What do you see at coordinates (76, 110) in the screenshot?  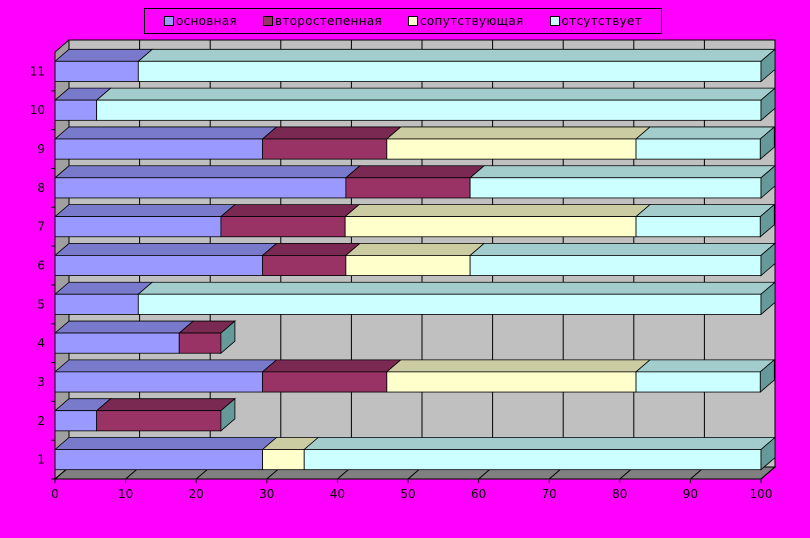 I see `bar-cat10-s0` at bounding box center [76, 110].